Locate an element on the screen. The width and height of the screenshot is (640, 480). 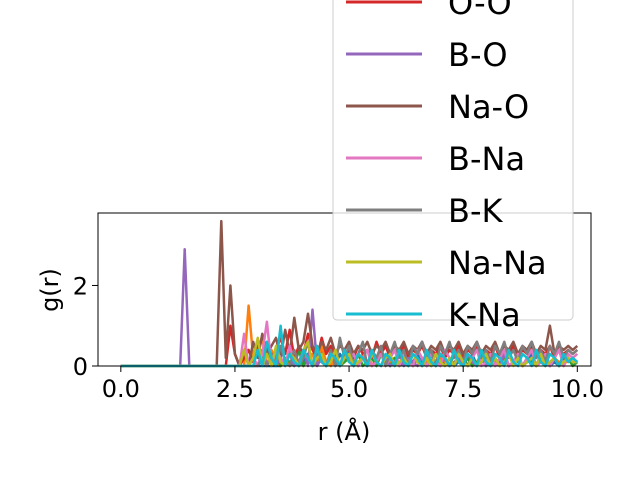
y-axis: 02 is located at coordinates (85, 326).